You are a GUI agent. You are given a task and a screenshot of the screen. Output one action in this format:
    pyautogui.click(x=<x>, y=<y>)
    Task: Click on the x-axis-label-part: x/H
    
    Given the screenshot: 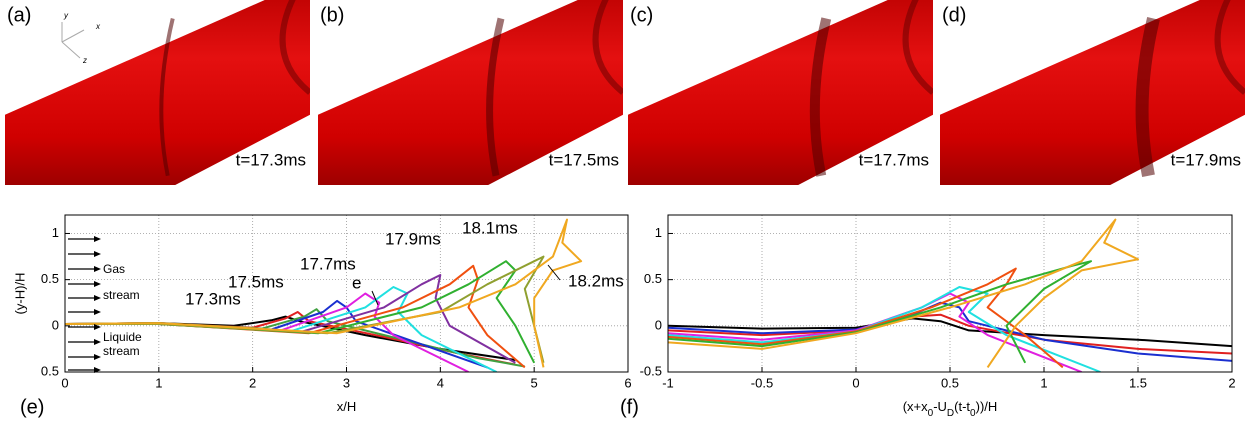 What is the action you would take?
    pyautogui.click(x=347, y=406)
    